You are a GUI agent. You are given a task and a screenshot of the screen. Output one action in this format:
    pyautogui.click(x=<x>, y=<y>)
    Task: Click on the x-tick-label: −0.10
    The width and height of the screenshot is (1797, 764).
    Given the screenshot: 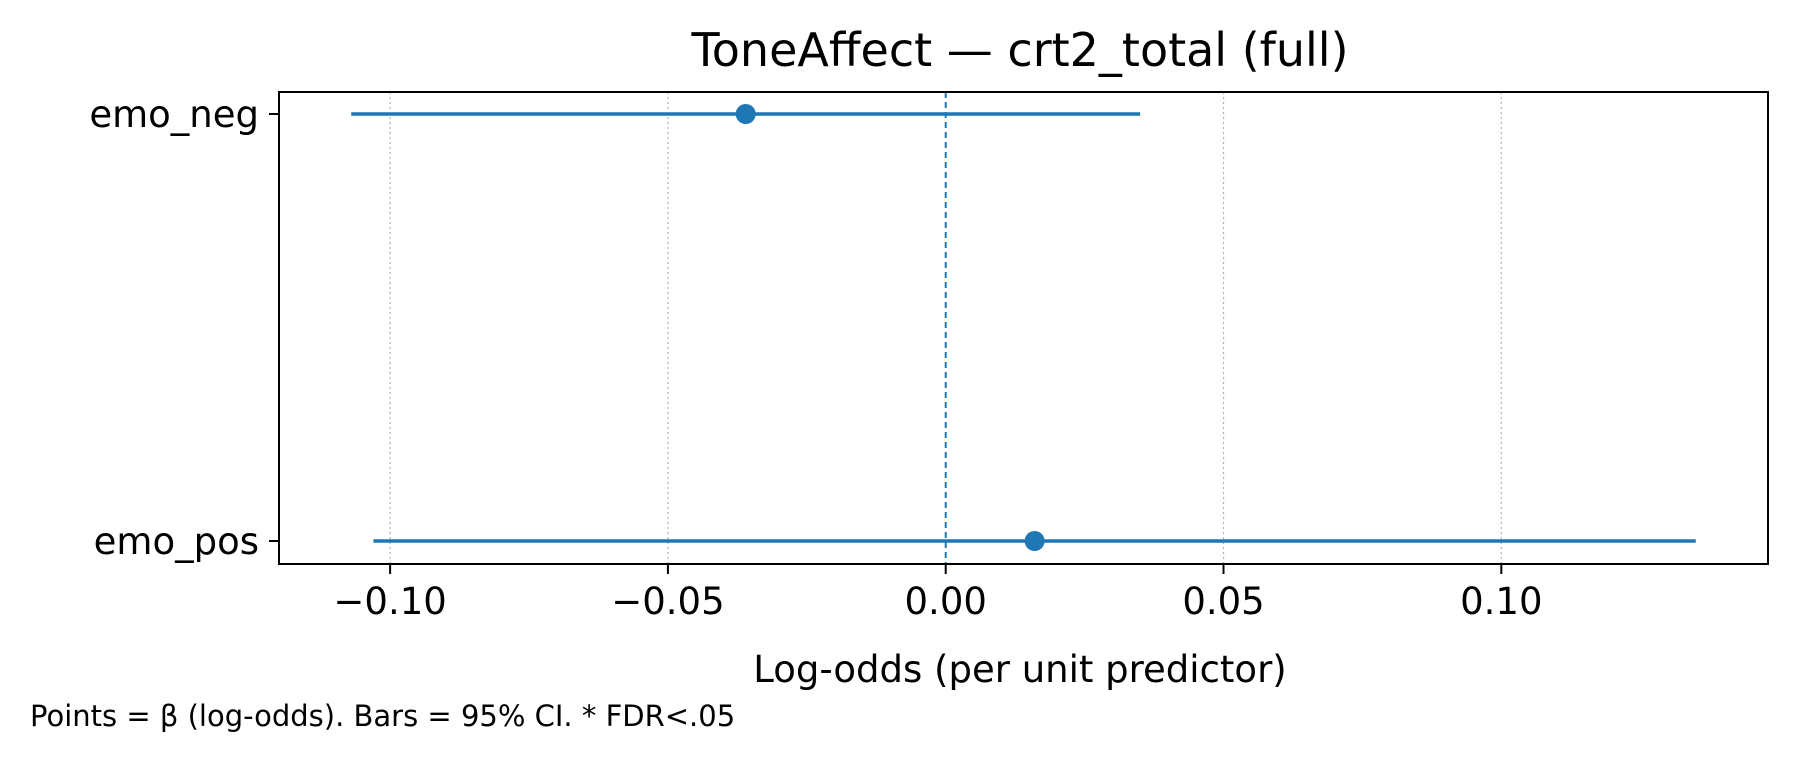 What is the action you would take?
    pyautogui.click(x=389, y=601)
    